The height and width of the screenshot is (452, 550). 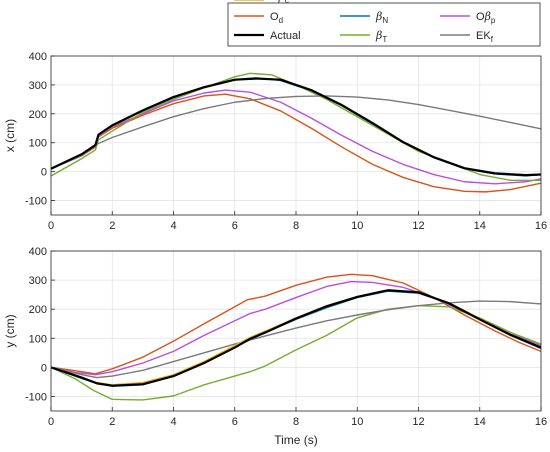 What do you see at coordinates (364, 17) in the screenshot?
I see `legend-entry-bN: βN` at bounding box center [364, 17].